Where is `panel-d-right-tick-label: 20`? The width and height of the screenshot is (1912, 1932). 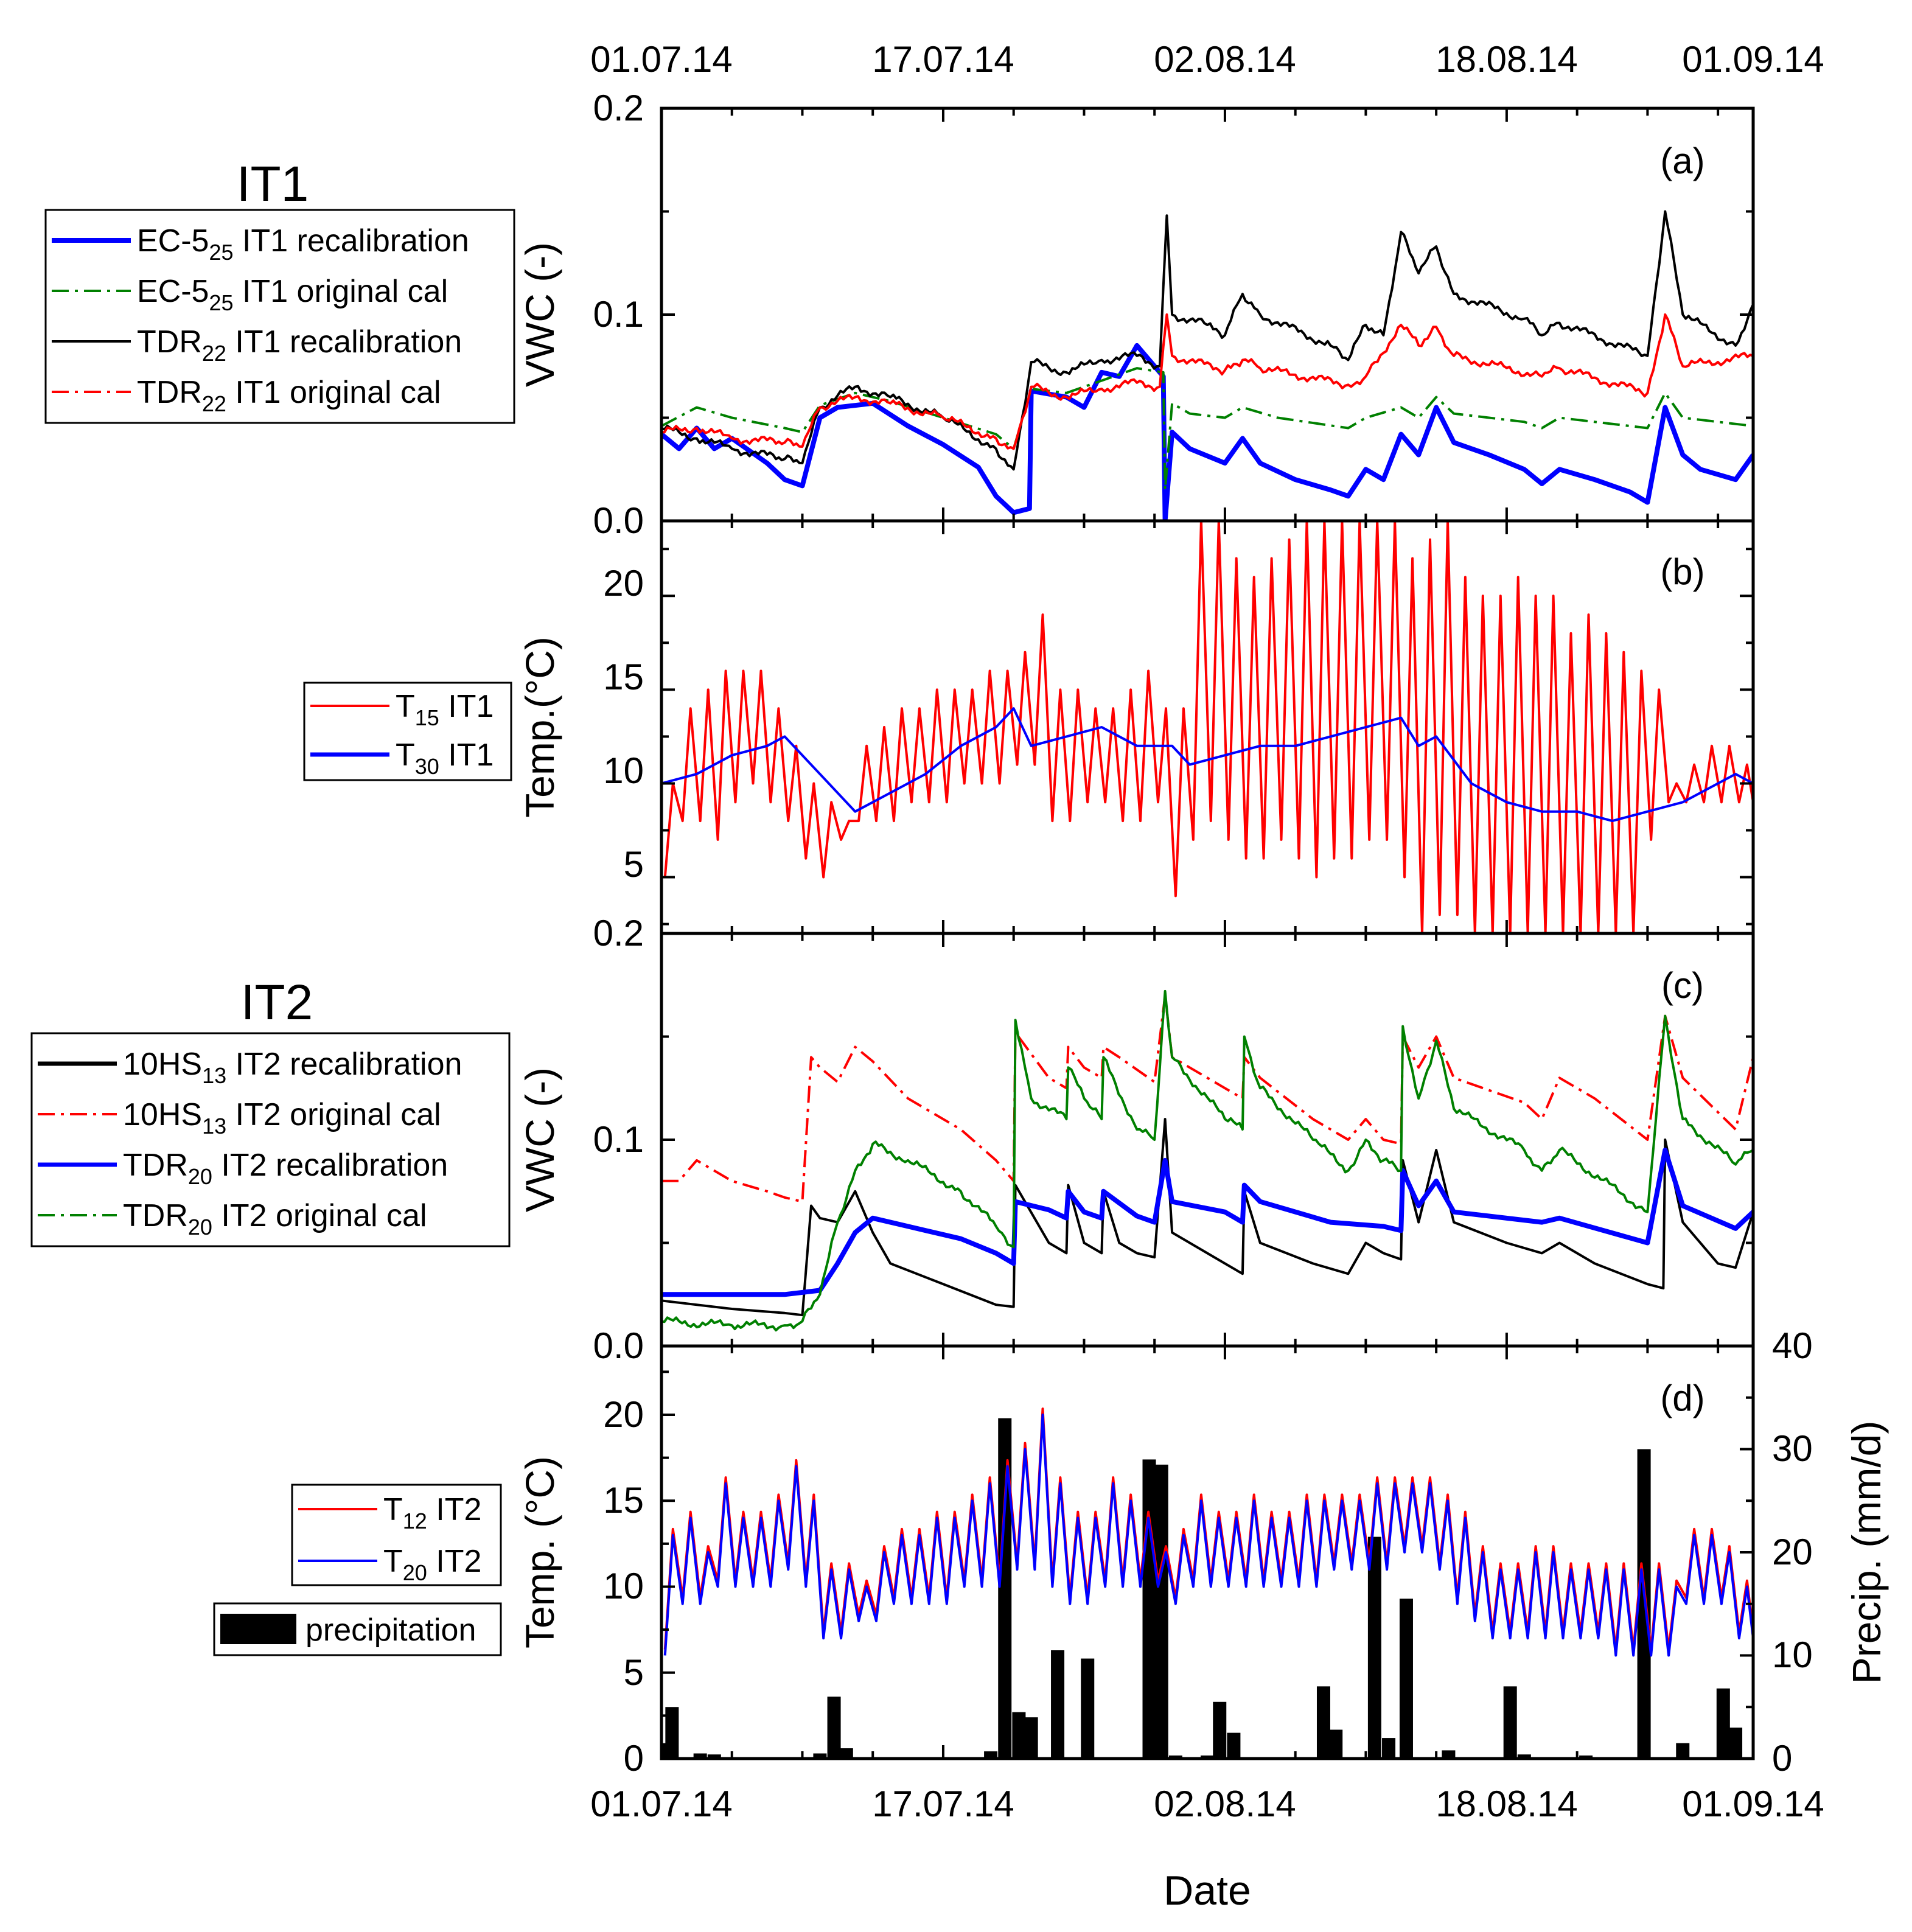 panel-d-right-tick-label: 20 is located at coordinates (1793, 1552).